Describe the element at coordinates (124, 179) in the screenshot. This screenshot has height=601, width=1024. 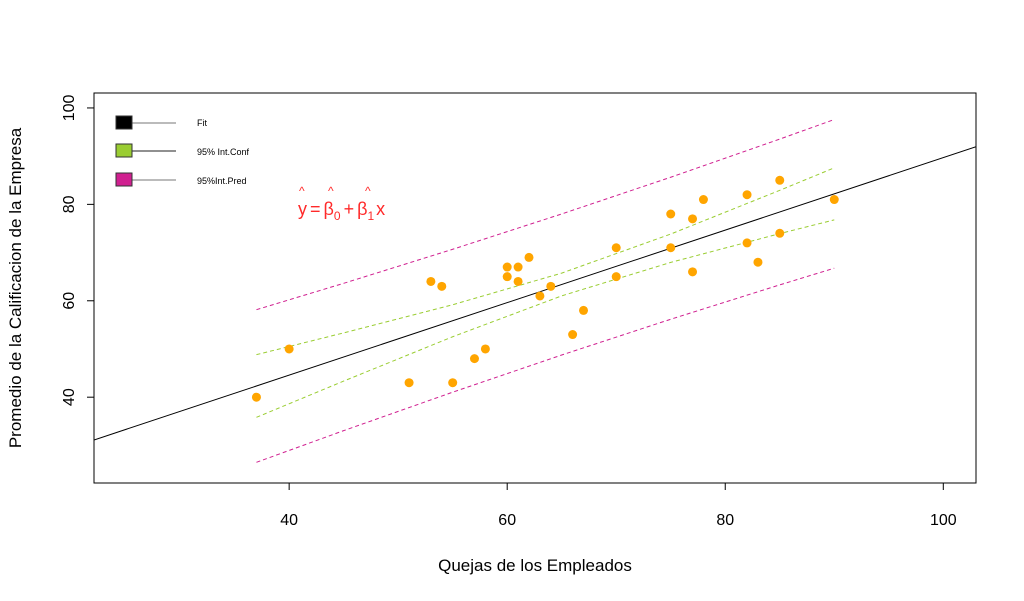
I see `legend-swatch-pred` at that location.